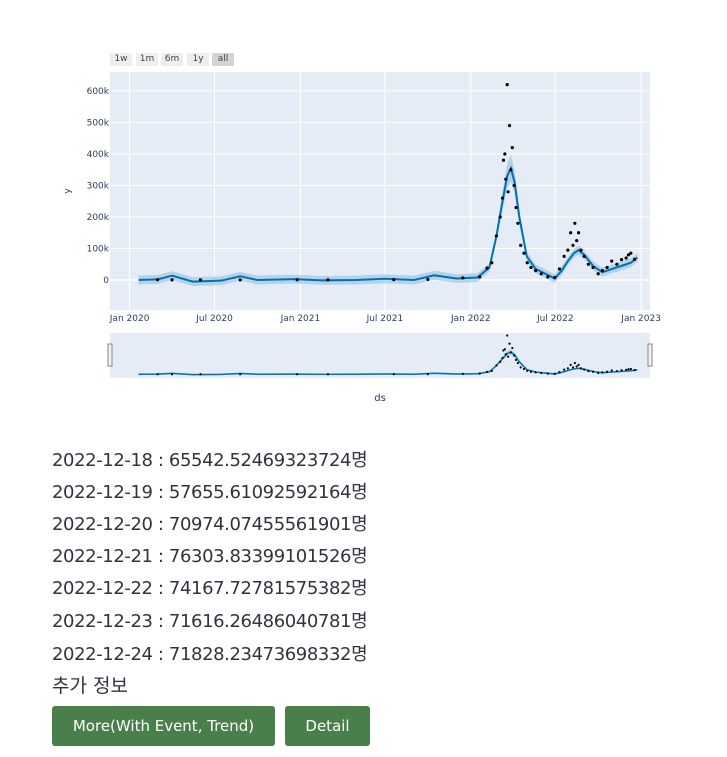 Image resolution: width=727 pixels, height=757 pixels. What do you see at coordinates (98, 218) in the screenshot?
I see `y-tick-label: 200k` at bounding box center [98, 218].